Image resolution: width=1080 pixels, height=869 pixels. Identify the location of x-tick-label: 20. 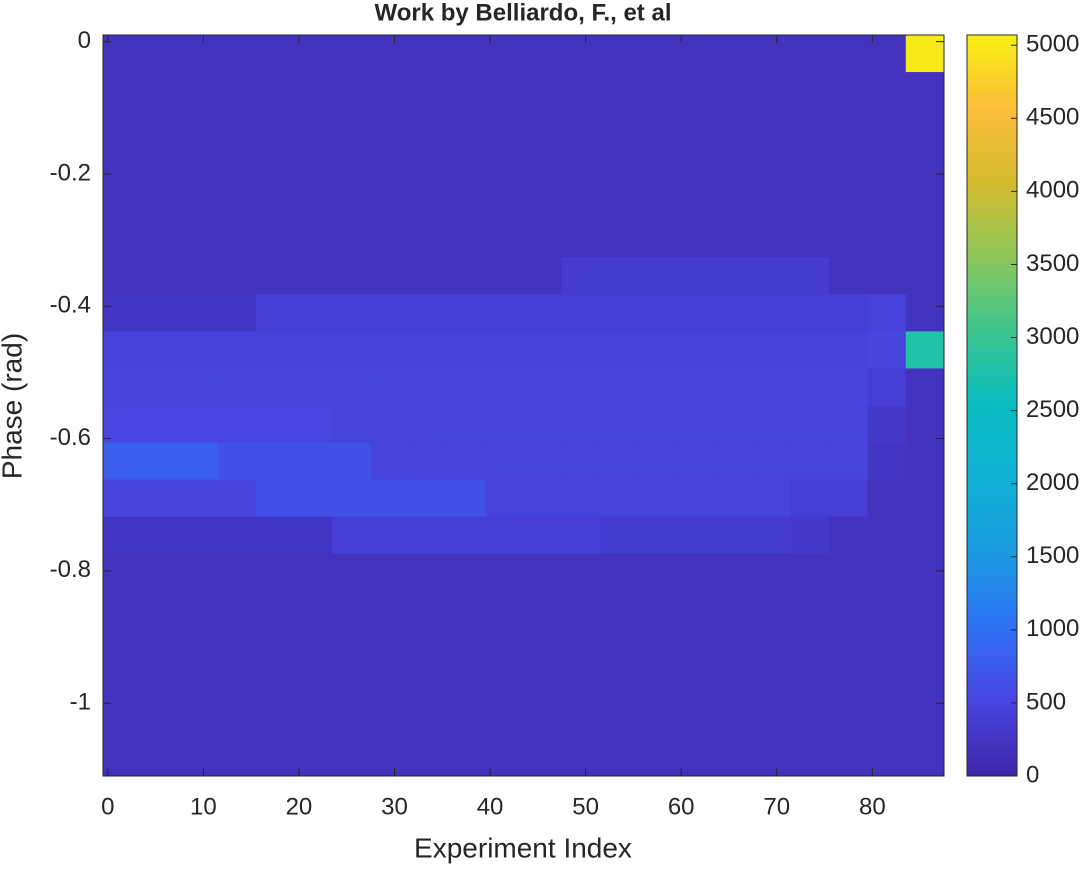
(299, 806).